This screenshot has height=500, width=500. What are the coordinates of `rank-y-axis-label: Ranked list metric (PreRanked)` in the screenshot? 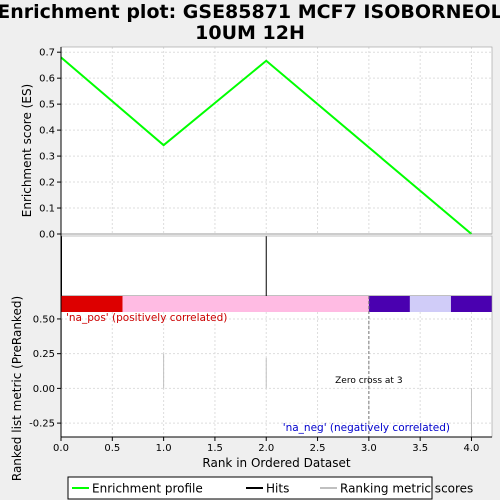 It's located at (17, 388).